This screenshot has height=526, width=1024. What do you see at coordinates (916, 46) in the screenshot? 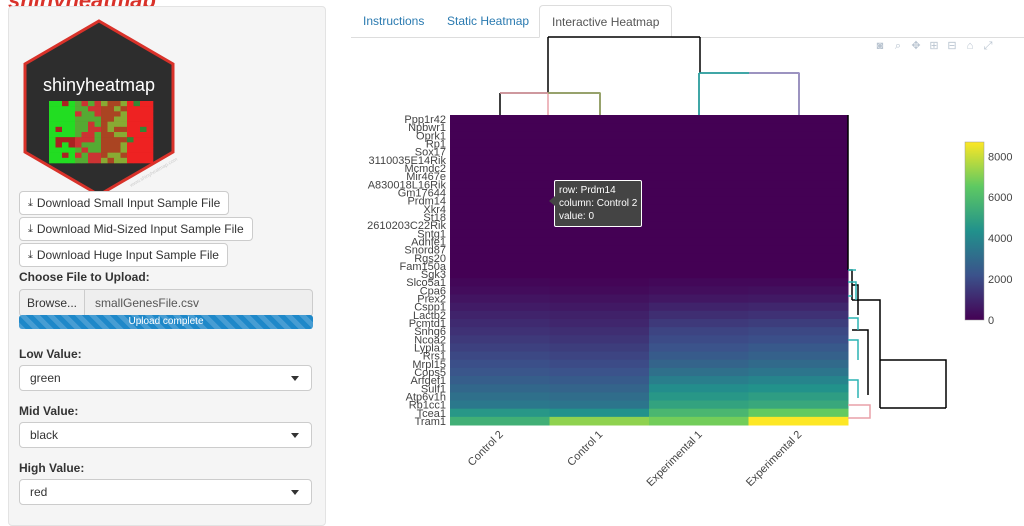
I see `pan-icon: ✥` at bounding box center [916, 46].